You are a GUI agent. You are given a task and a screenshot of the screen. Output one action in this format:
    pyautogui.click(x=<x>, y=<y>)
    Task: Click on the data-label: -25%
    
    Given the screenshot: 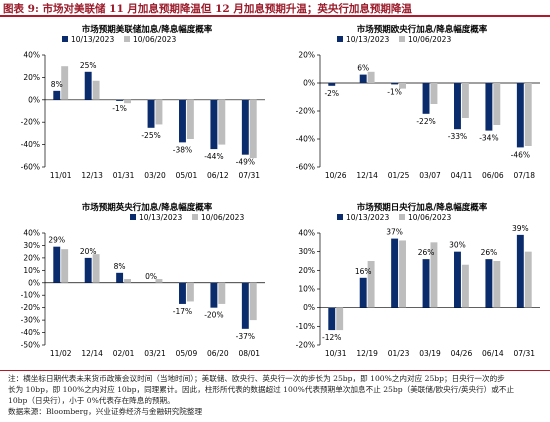 What is the action you would take?
    pyautogui.click(x=150, y=135)
    